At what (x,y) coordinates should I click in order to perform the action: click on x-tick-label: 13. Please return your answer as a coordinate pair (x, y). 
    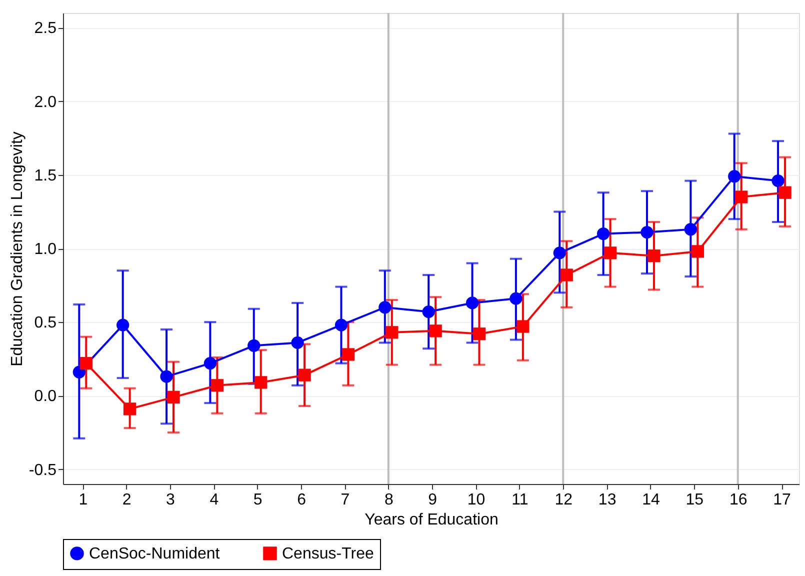
    Looking at the image, I should click on (607, 500).